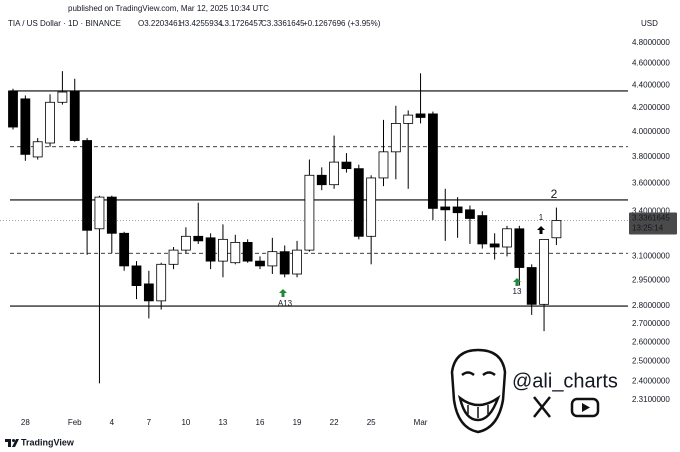 The width and height of the screenshot is (680, 452). What do you see at coordinates (651, 84) in the screenshot?
I see `y-tick-label: 4.4000000` at bounding box center [651, 84].